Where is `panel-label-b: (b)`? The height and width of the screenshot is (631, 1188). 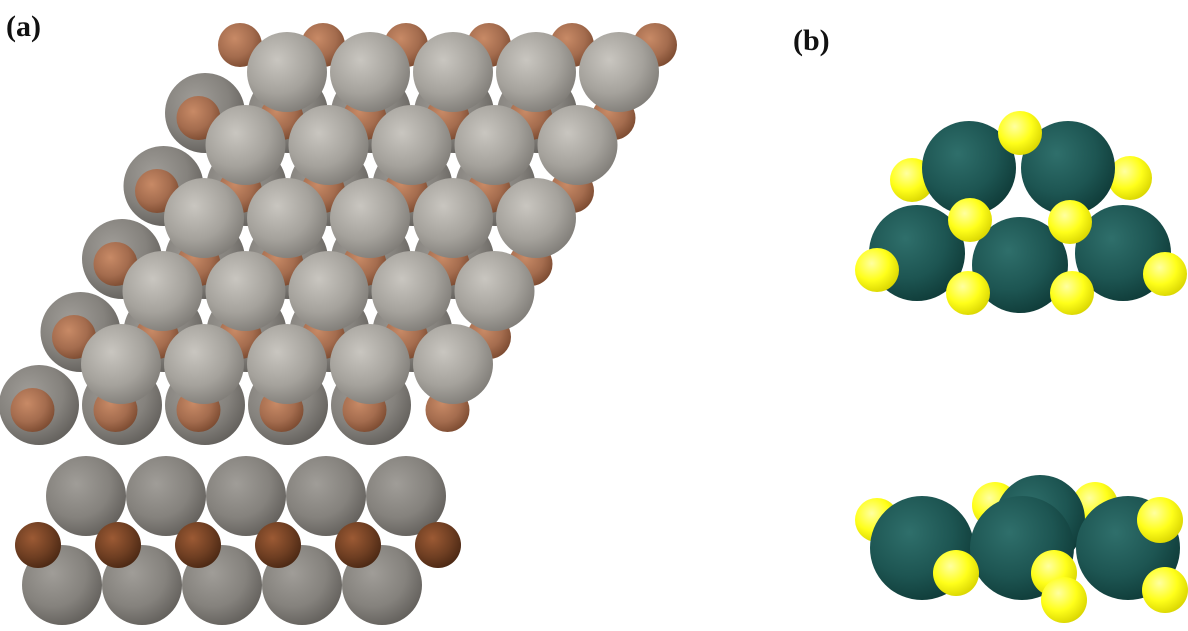 panel-label-b: (b) is located at coordinates (811, 40).